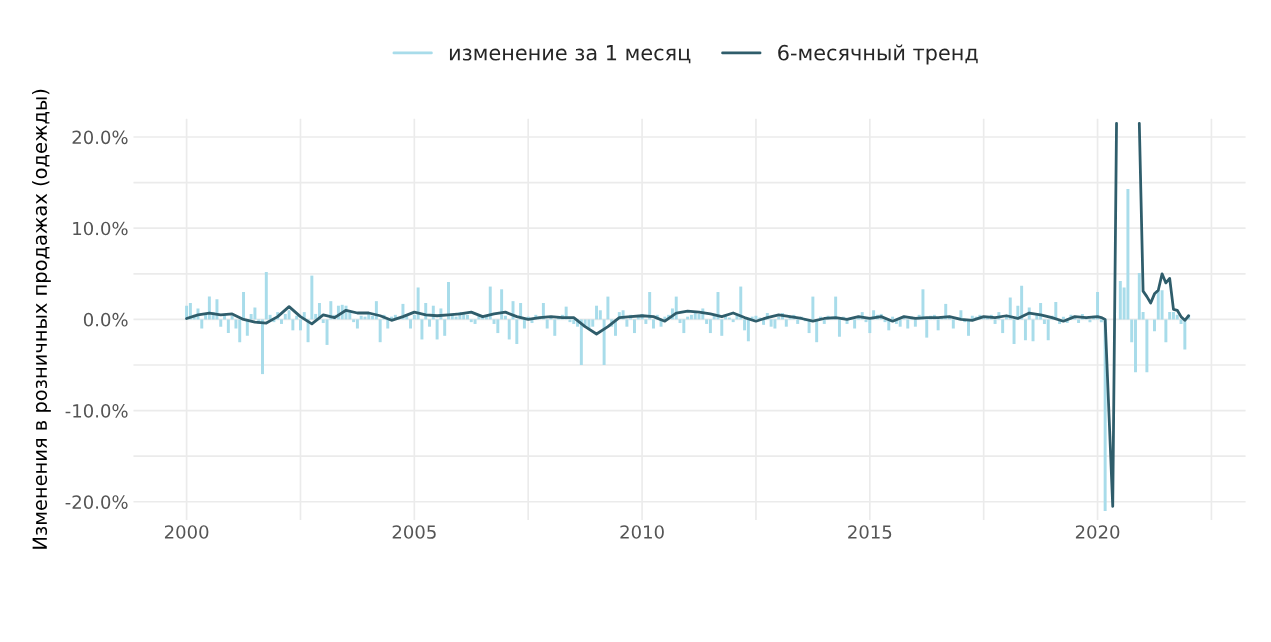 The image size is (1271, 642). What do you see at coordinates (870, 532) in the screenshot?
I see `x-tick-label: 2015` at bounding box center [870, 532].